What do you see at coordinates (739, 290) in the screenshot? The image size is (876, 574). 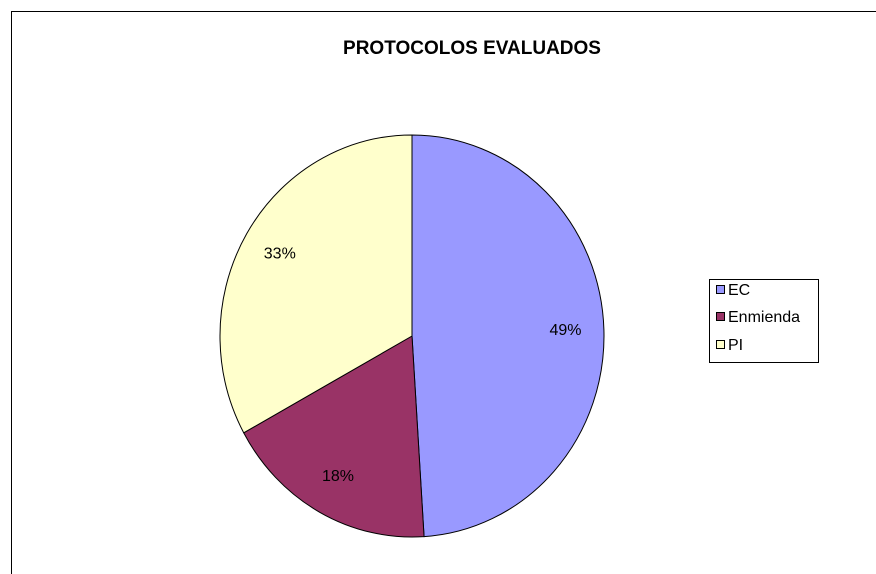 I see `legend-label: EC` at bounding box center [739, 290].